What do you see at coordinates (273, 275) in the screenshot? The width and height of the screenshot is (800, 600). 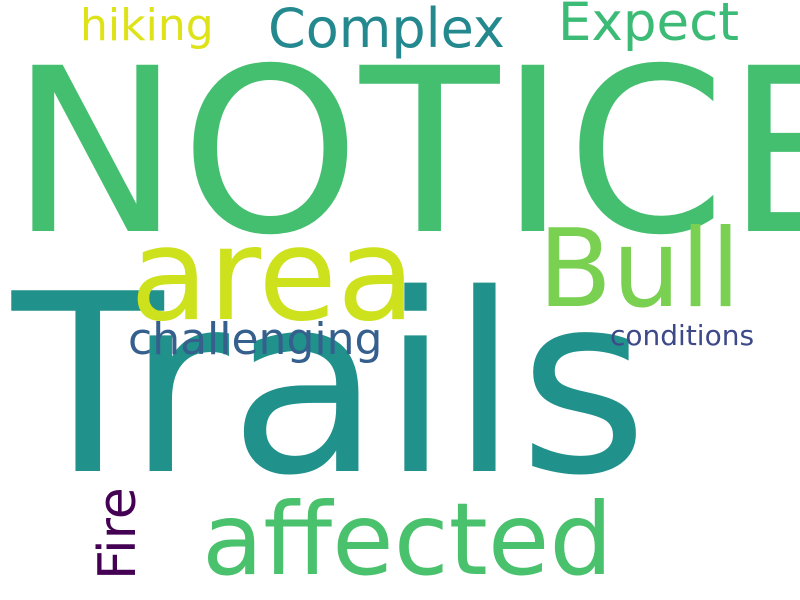 I see `word-area: area` at bounding box center [273, 275].